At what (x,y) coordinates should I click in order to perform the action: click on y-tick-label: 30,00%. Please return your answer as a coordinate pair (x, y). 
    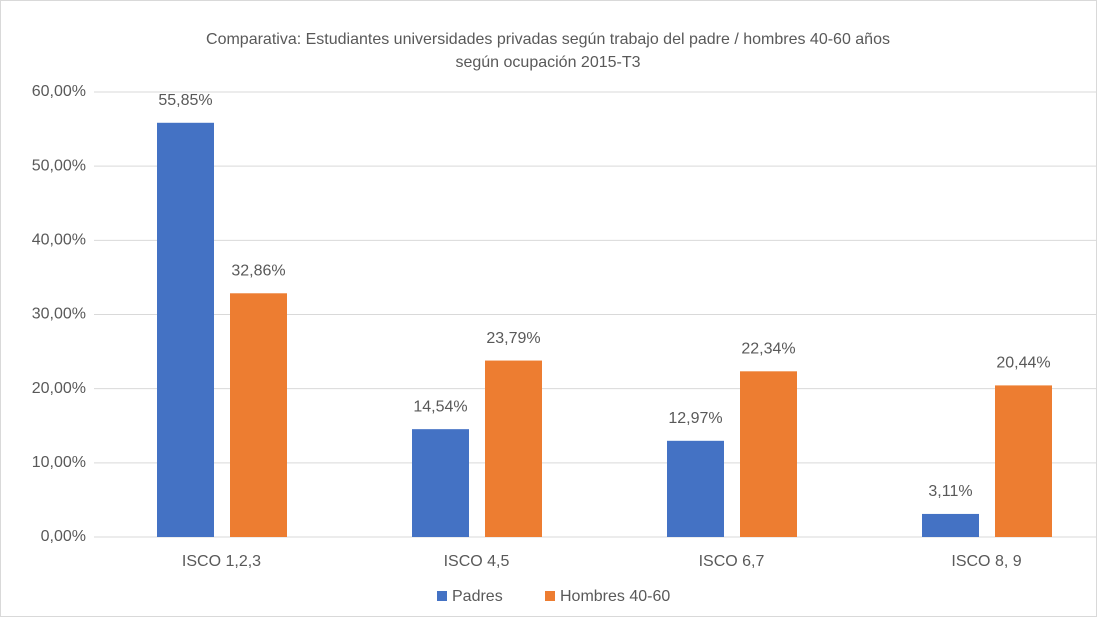
    Looking at the image, I should click on (59, 314).